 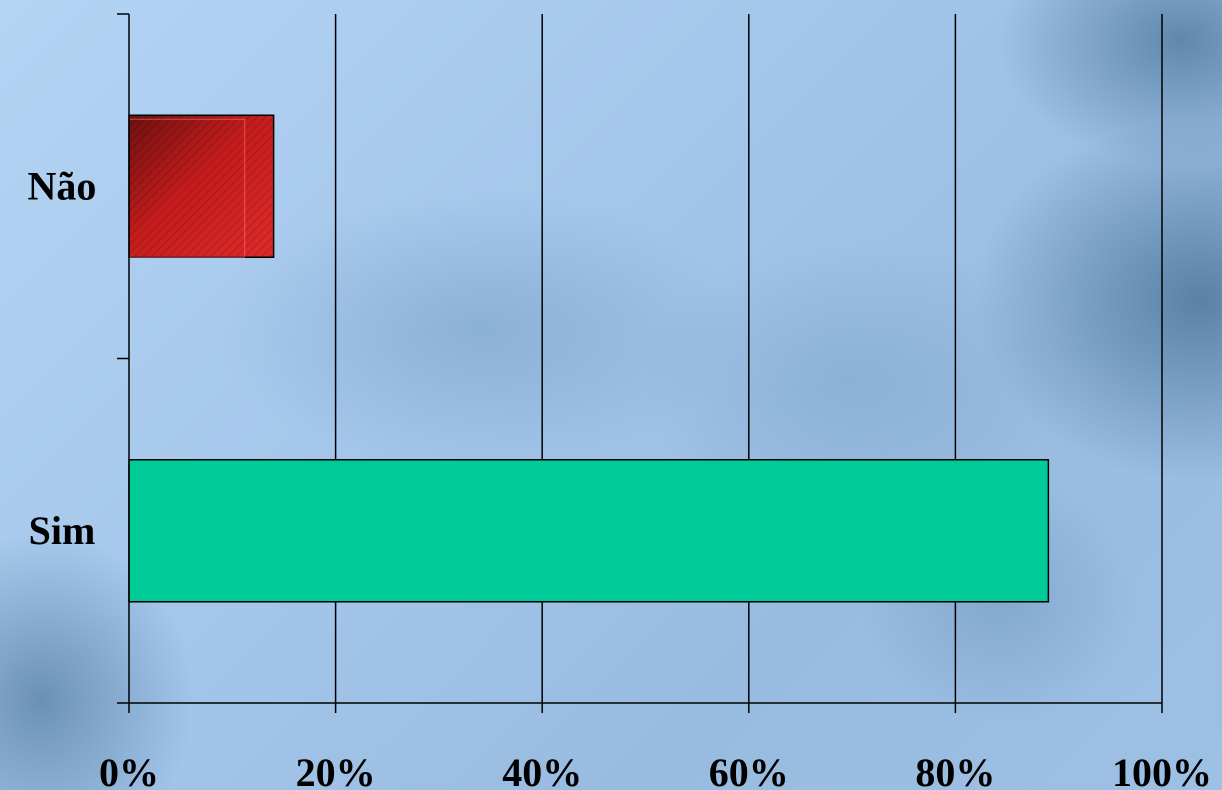 I want to click on x-tick-label: 100%, so click(x=1162, y=770).